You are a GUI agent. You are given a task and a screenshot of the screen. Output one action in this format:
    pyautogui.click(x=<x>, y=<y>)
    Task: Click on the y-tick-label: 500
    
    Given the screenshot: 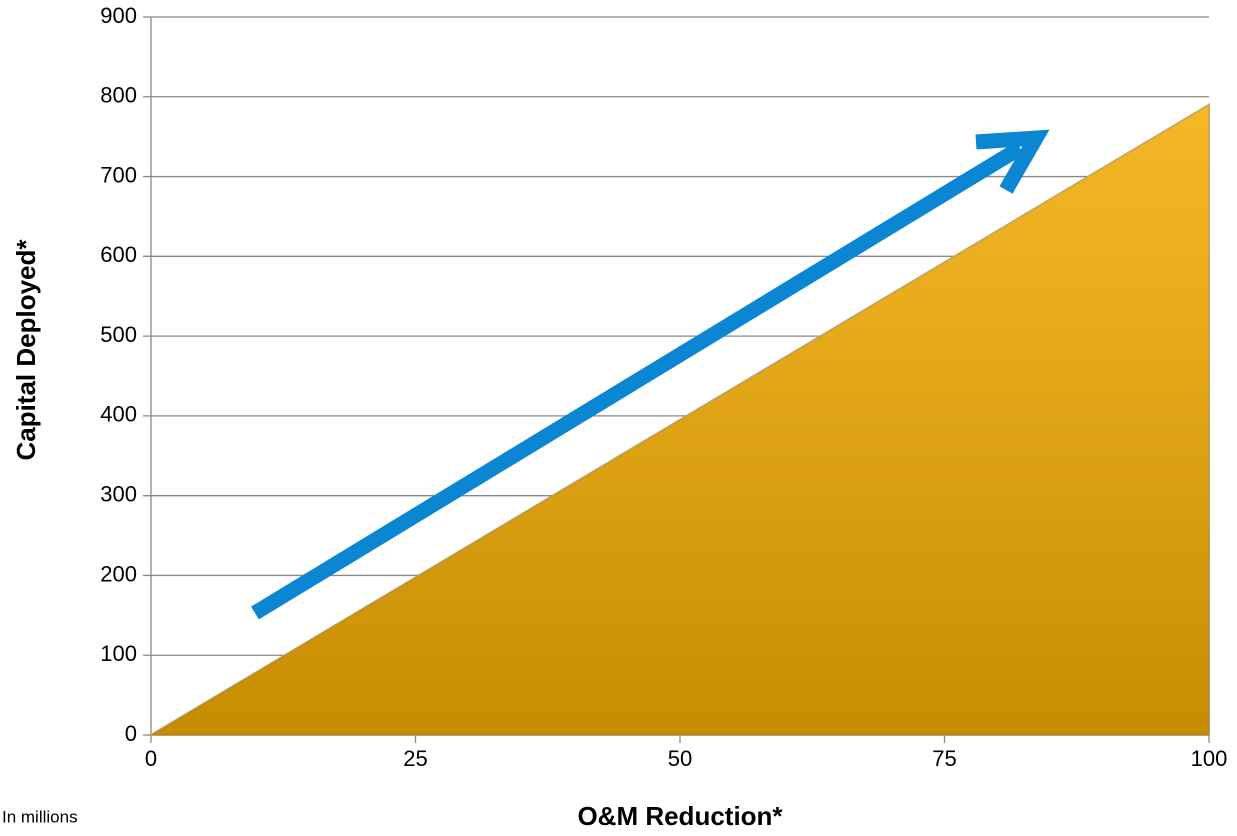 What is the action you would take?
    pyautogui.click(x=118, y=334)
    